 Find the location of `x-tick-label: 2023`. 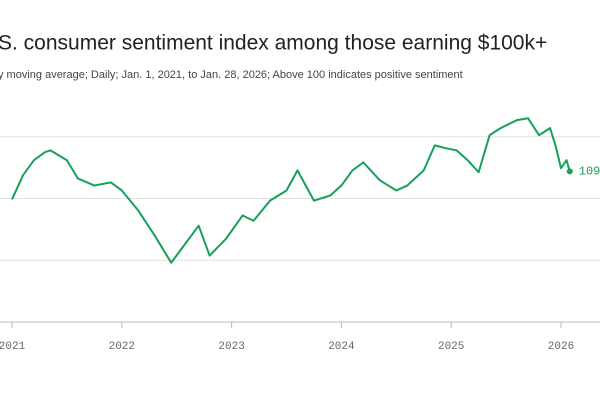

x-tick-label: 2023 is located at coordinates (231, 347).